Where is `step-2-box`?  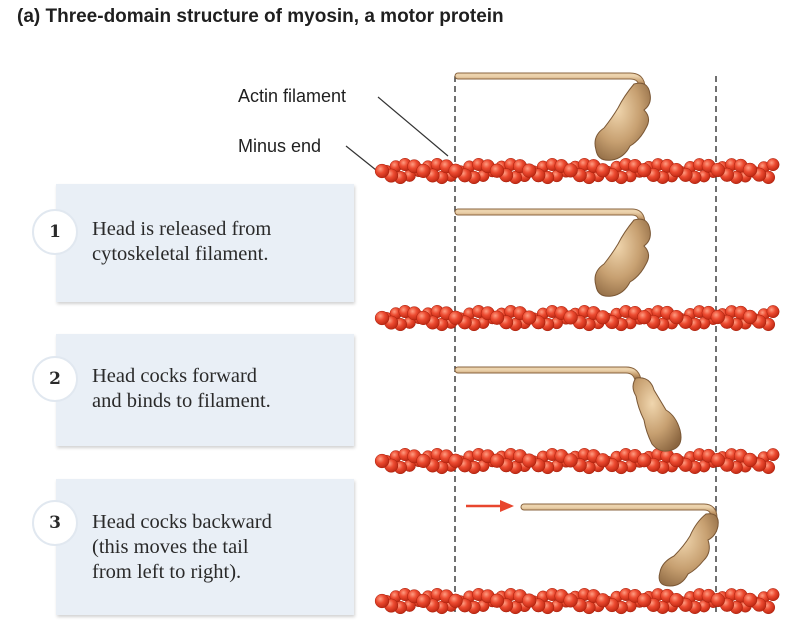
step-2-box is located at coordinates (205, 390).